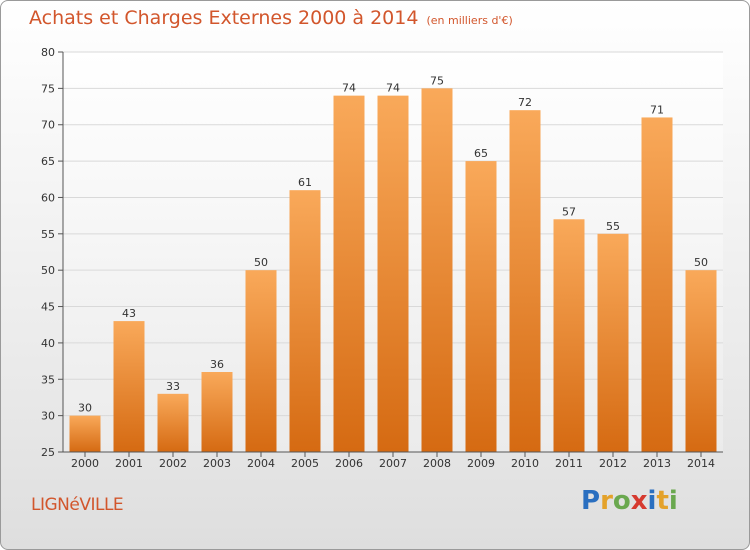 Image resolution: width=750 pixels, height=550 pixels. Describe the element at coordinates (48, 270) in the screenshot. I see `y-tick-label: 50` at that location.